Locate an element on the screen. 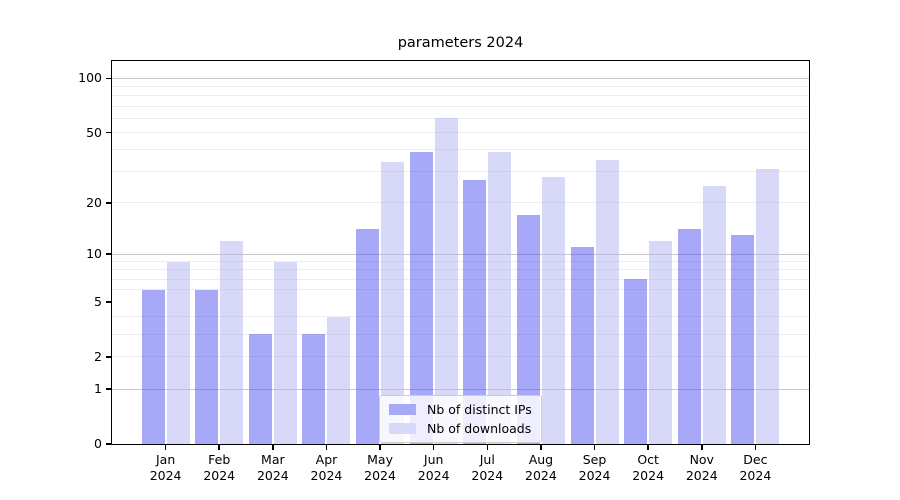  bar-mar-ips is located at coordinates (260, 389).